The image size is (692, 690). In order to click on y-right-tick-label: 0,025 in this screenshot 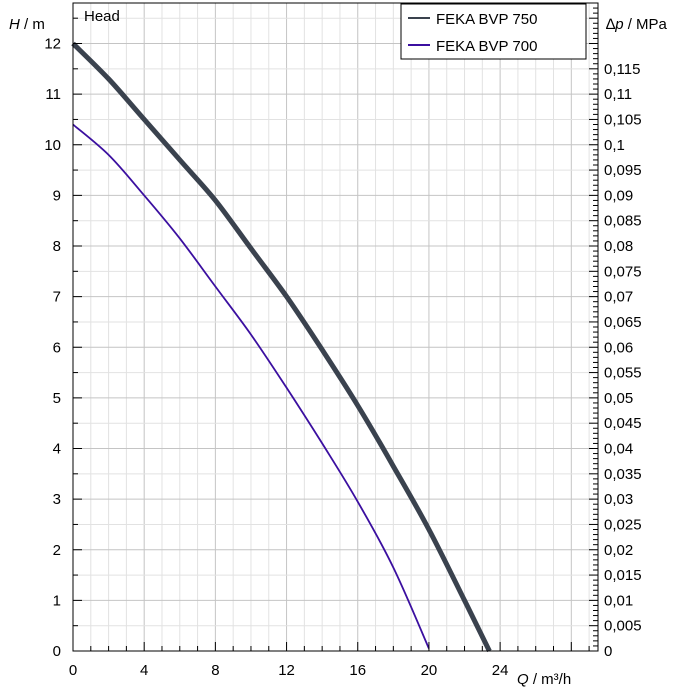, I will do `click(623, 524)`.